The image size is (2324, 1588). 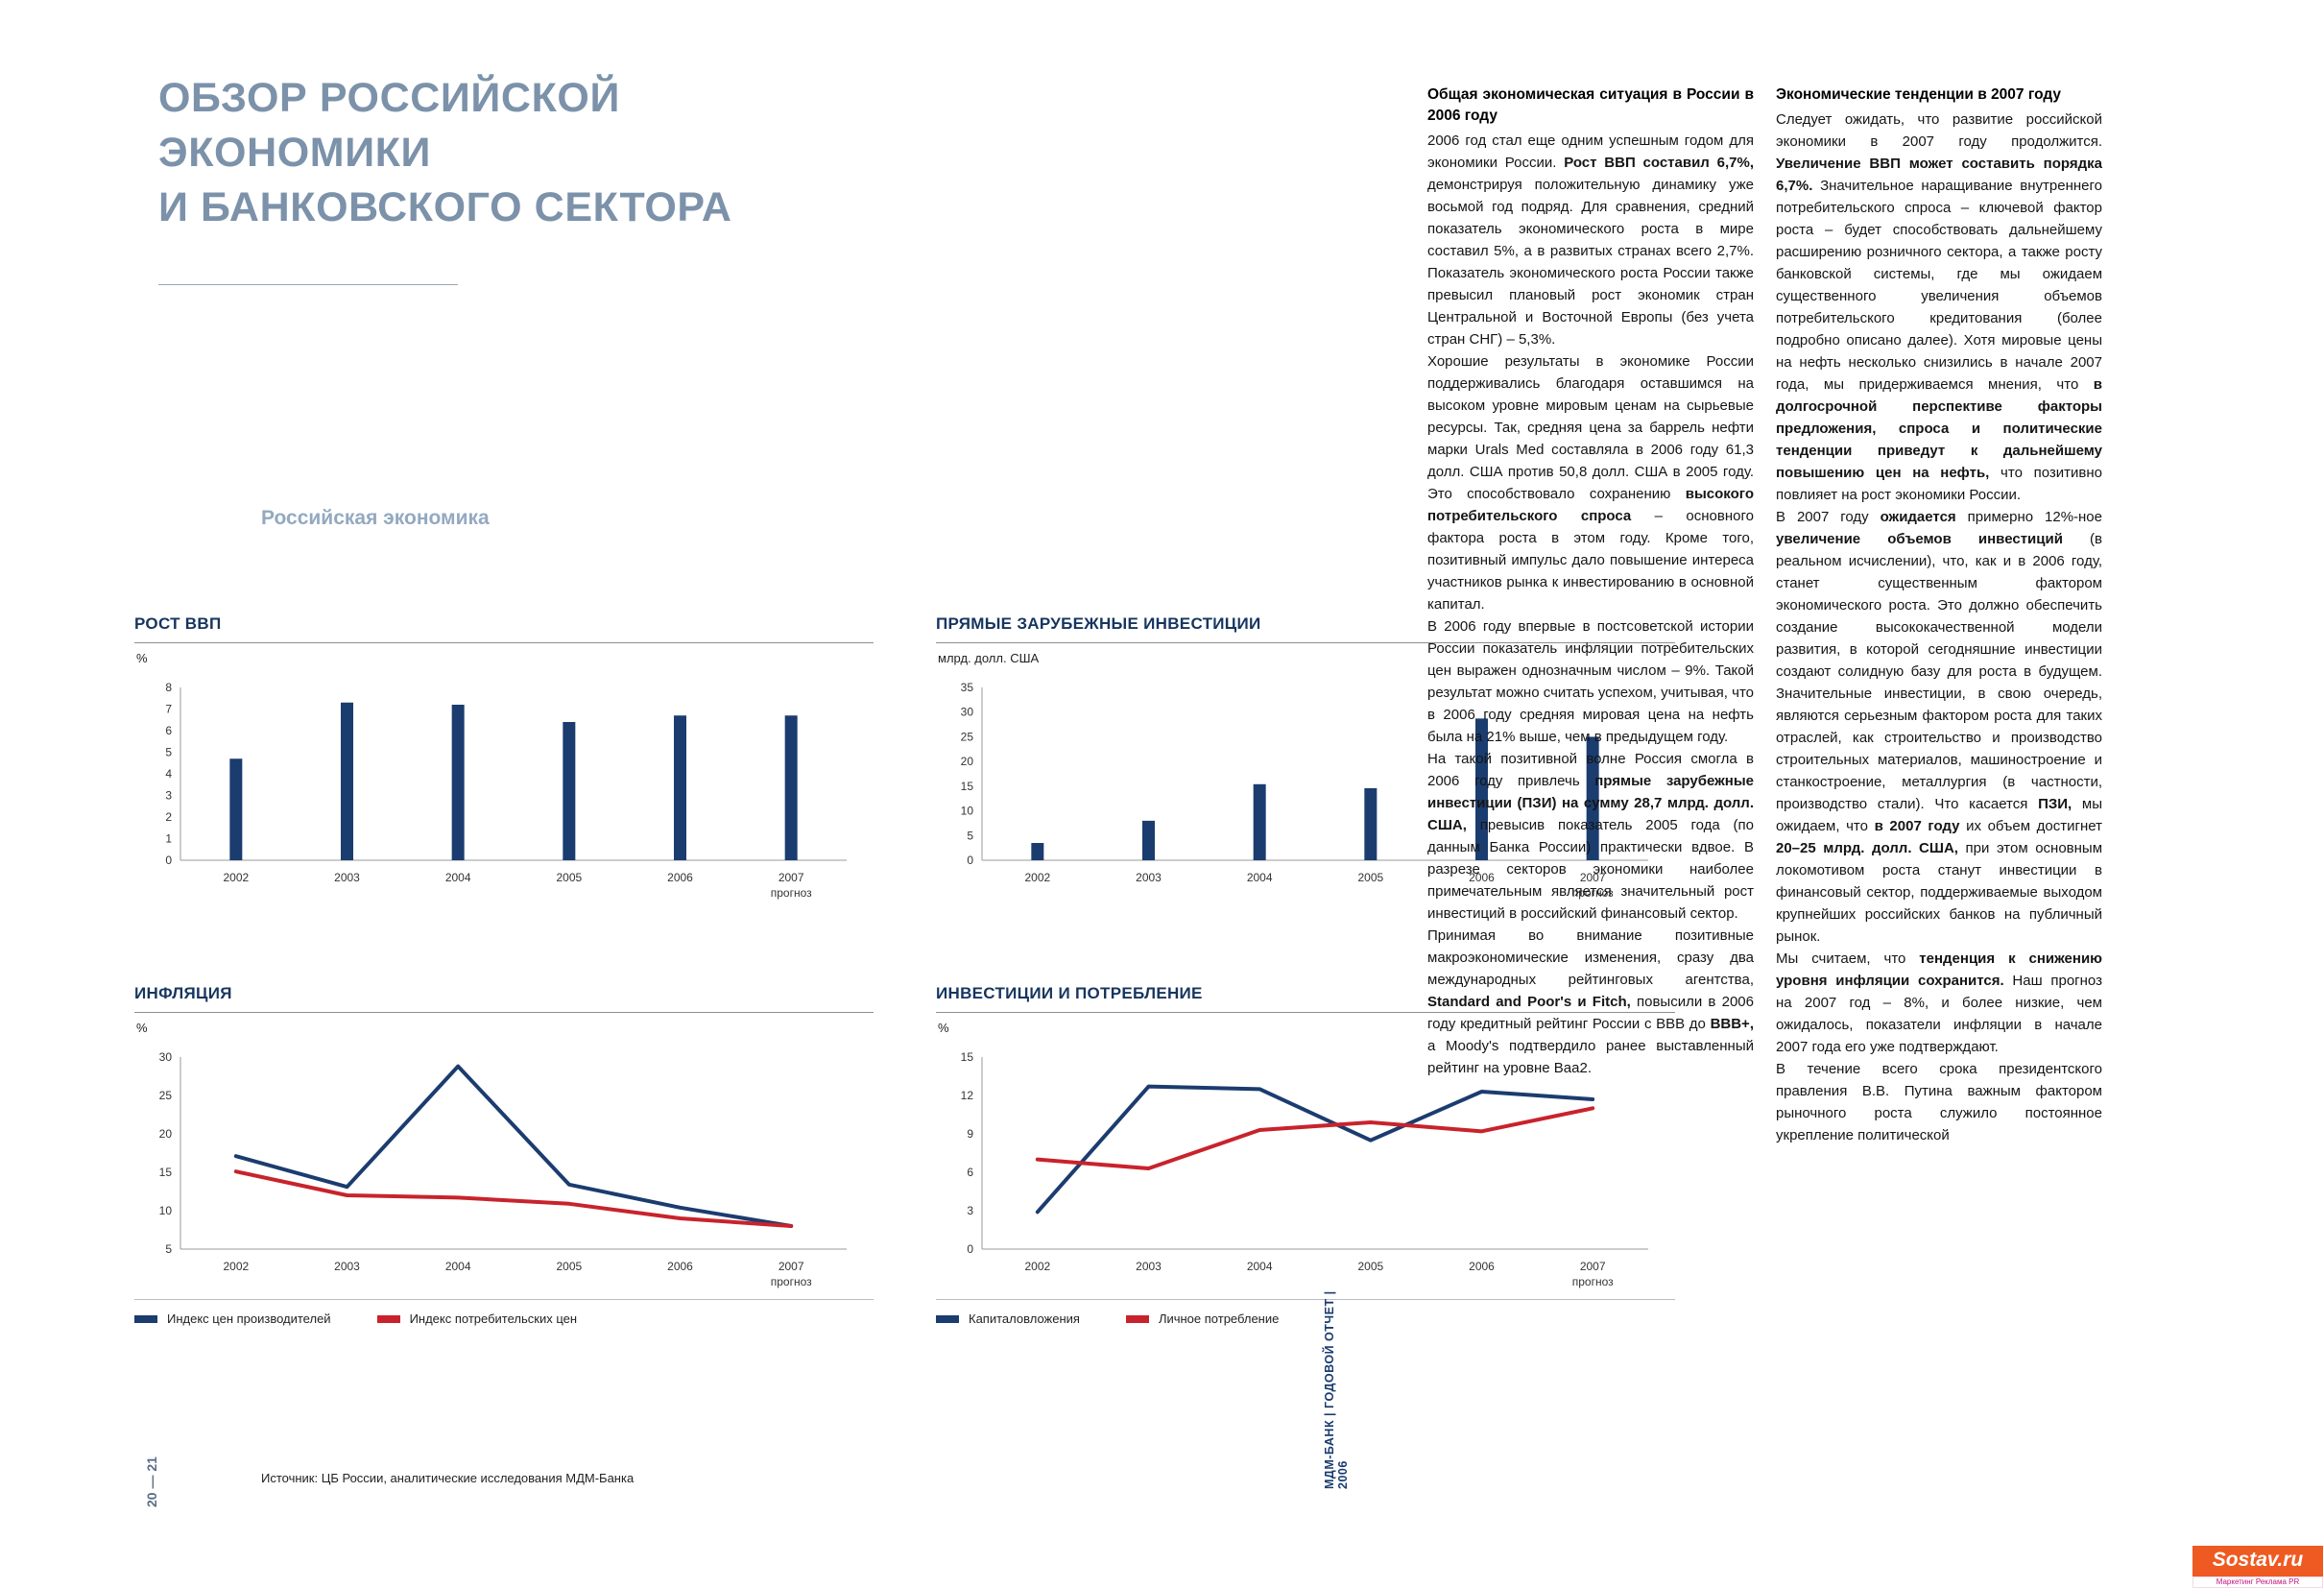 I want to click on svg-text: 2006, so click(x=680, y=878).